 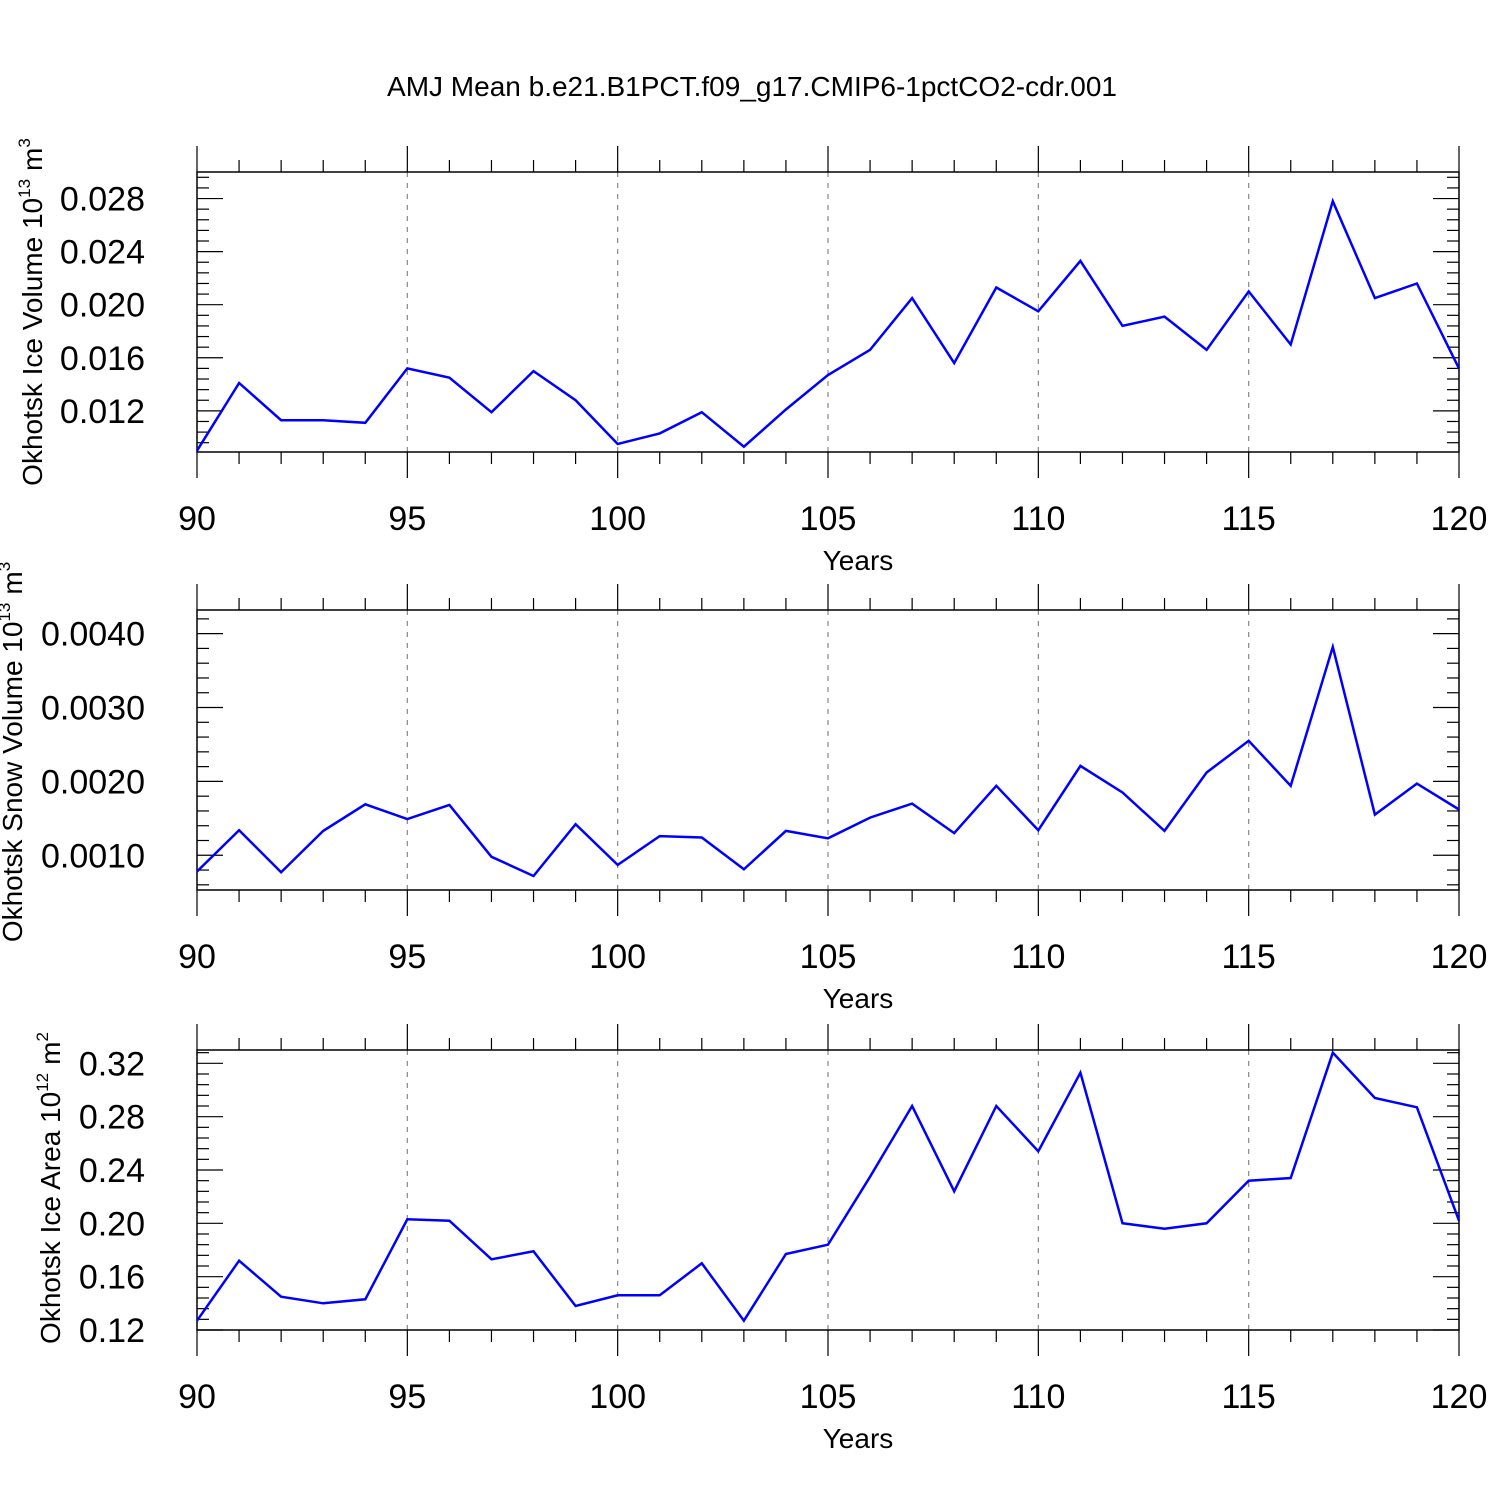 I want to click on y-tick-label: 0.24, so click(x=112, y=1171).